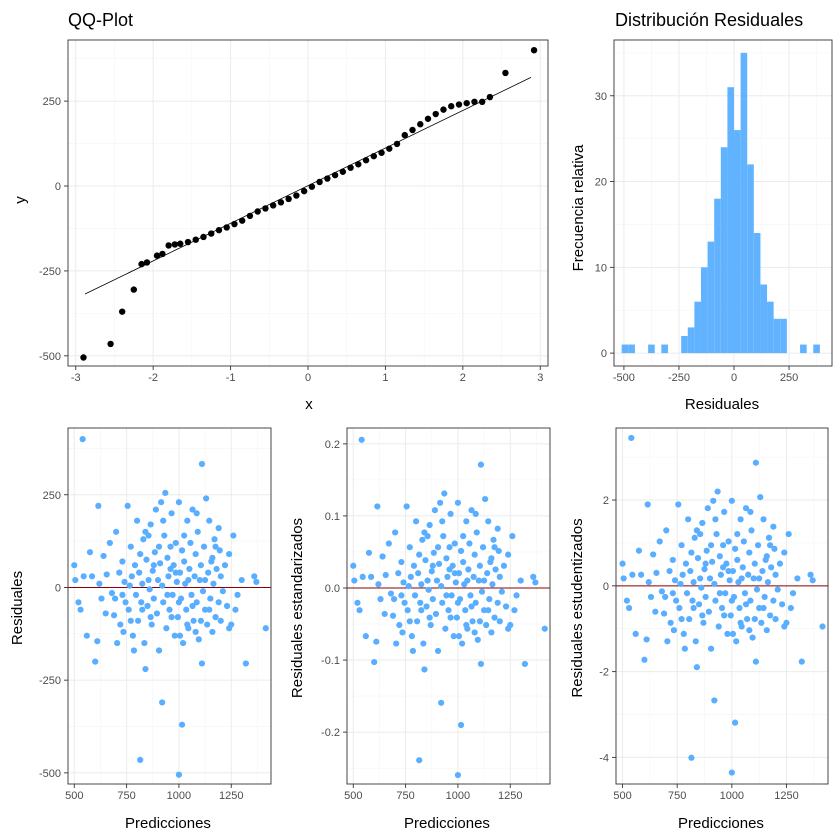 Image resolution: width=840 pixels, height=840 pixels. What do you see at coordinates (458, 796) in the screenshot?
I see `std-x-tick-label: 1000` at bounding box center [458, 796].